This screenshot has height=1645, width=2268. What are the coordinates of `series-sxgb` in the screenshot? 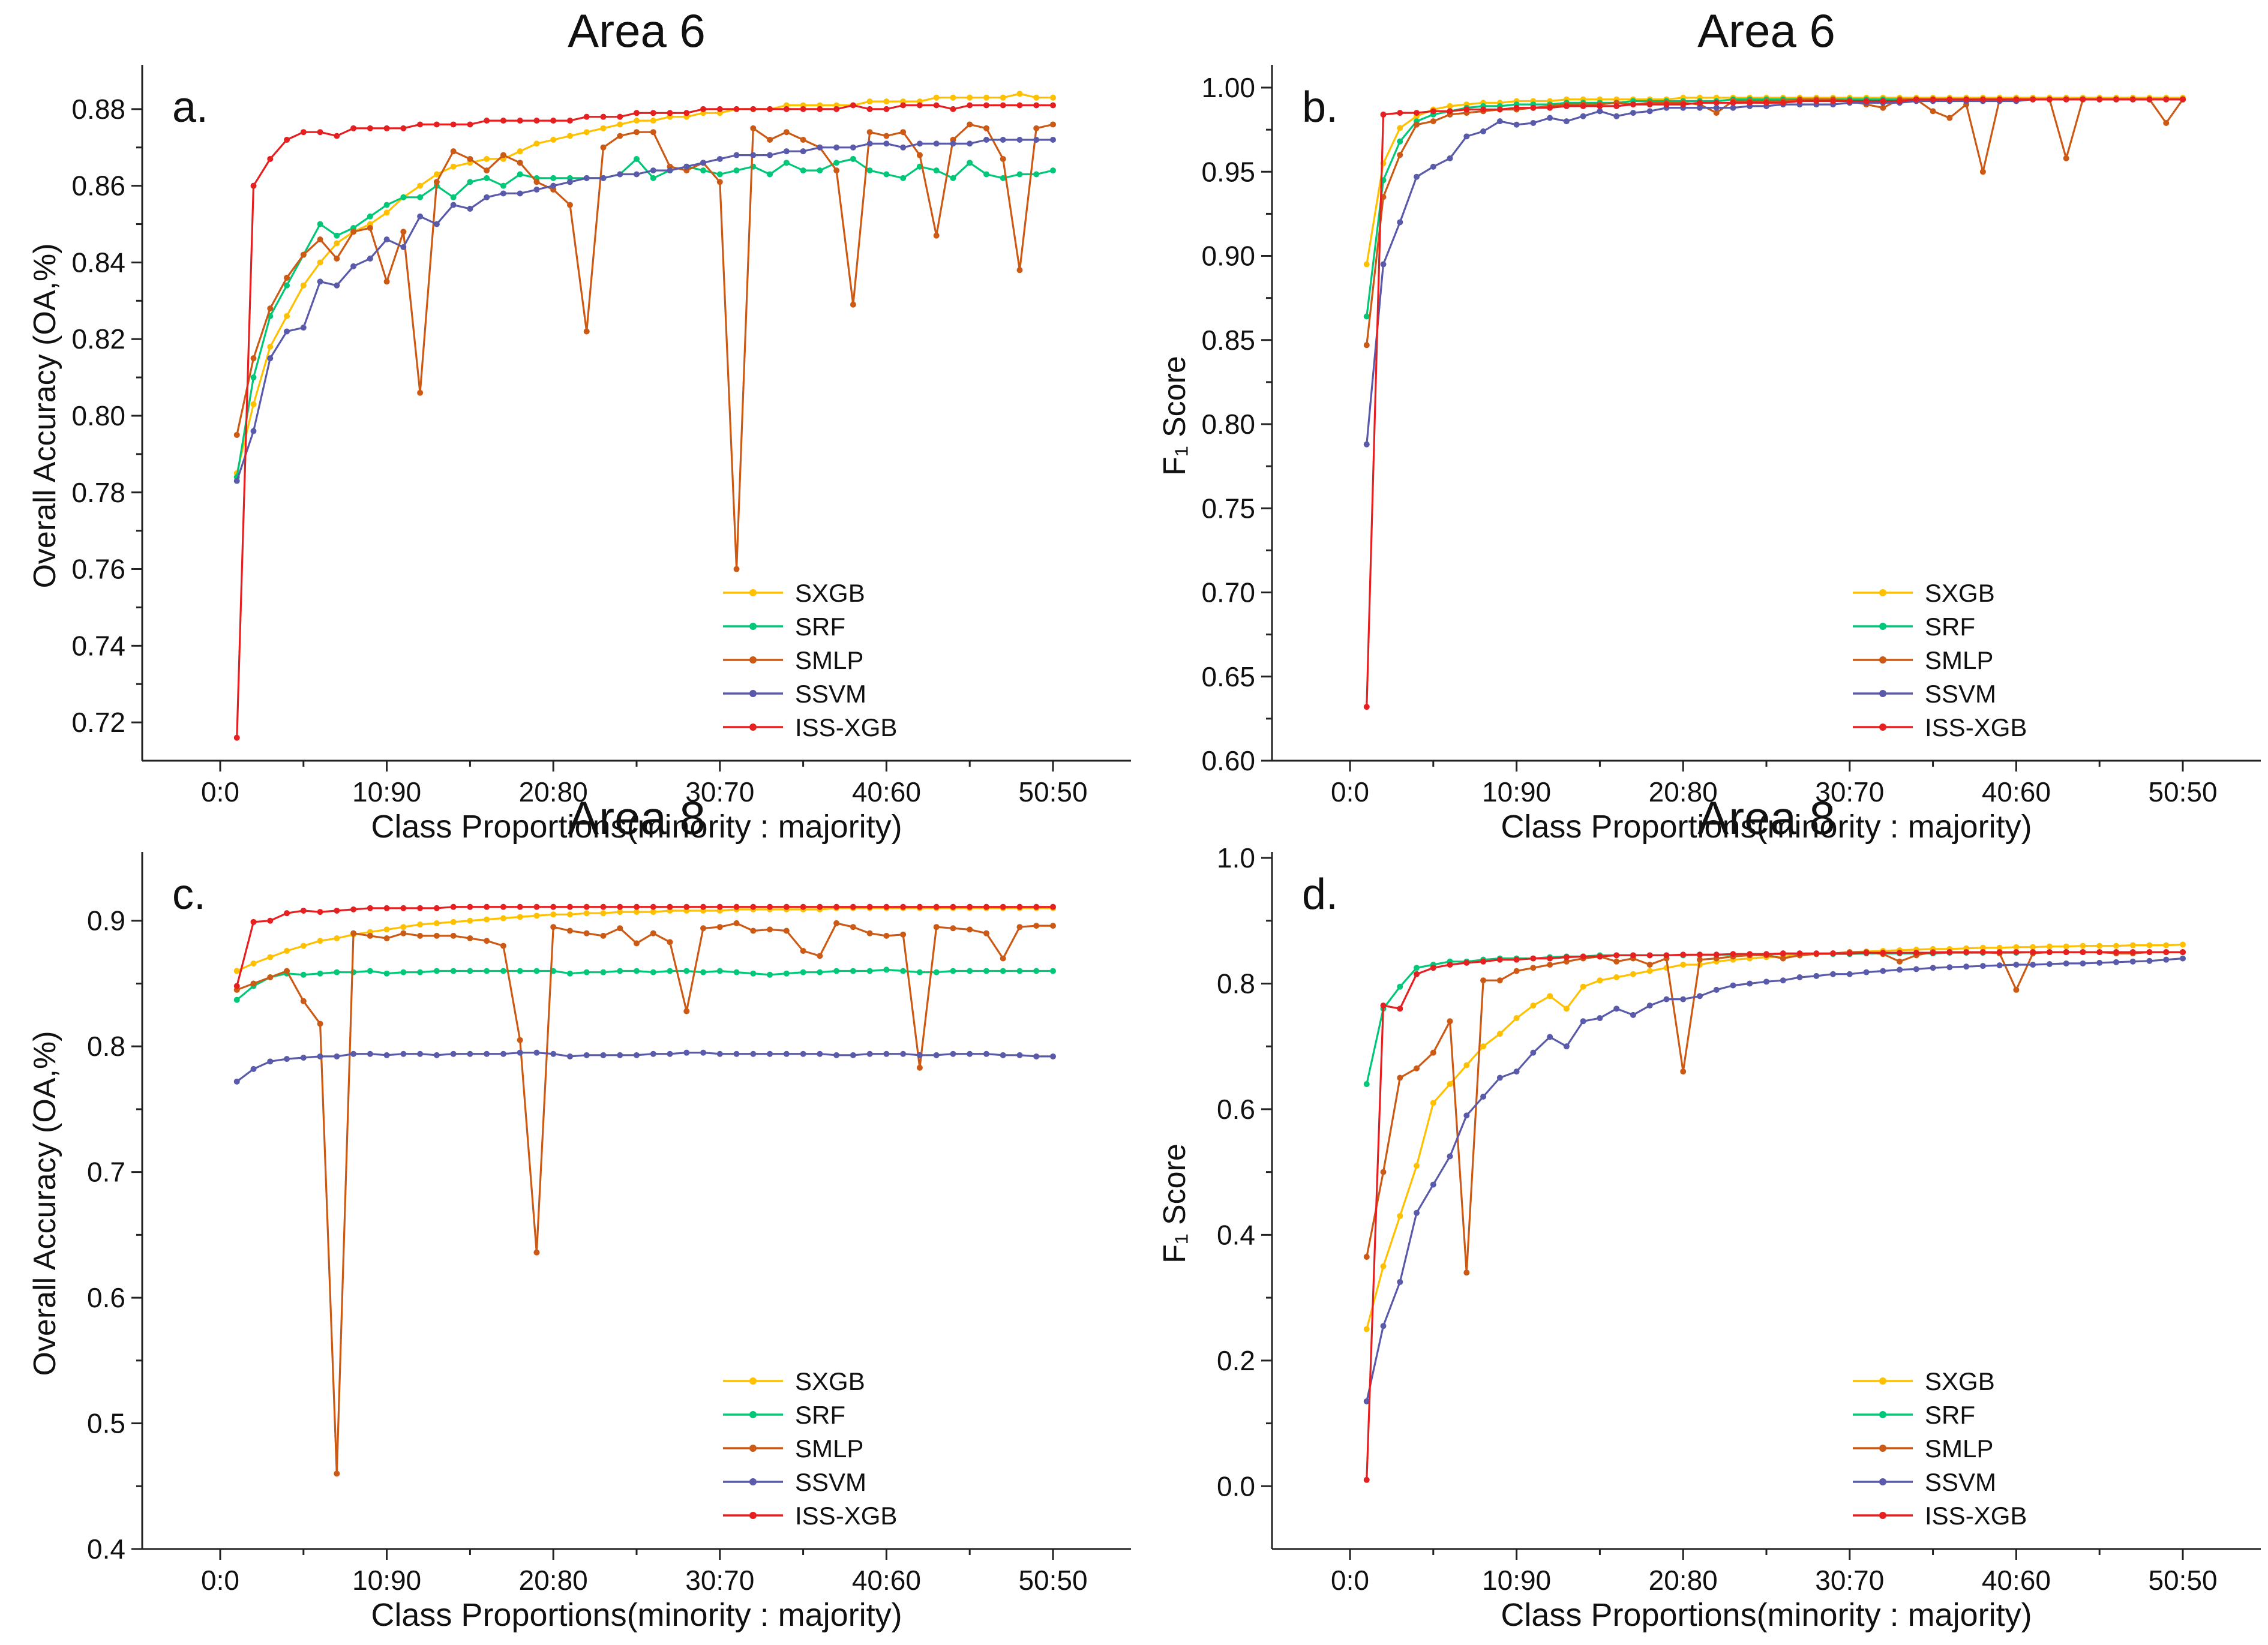 It's located at (1774, 181).